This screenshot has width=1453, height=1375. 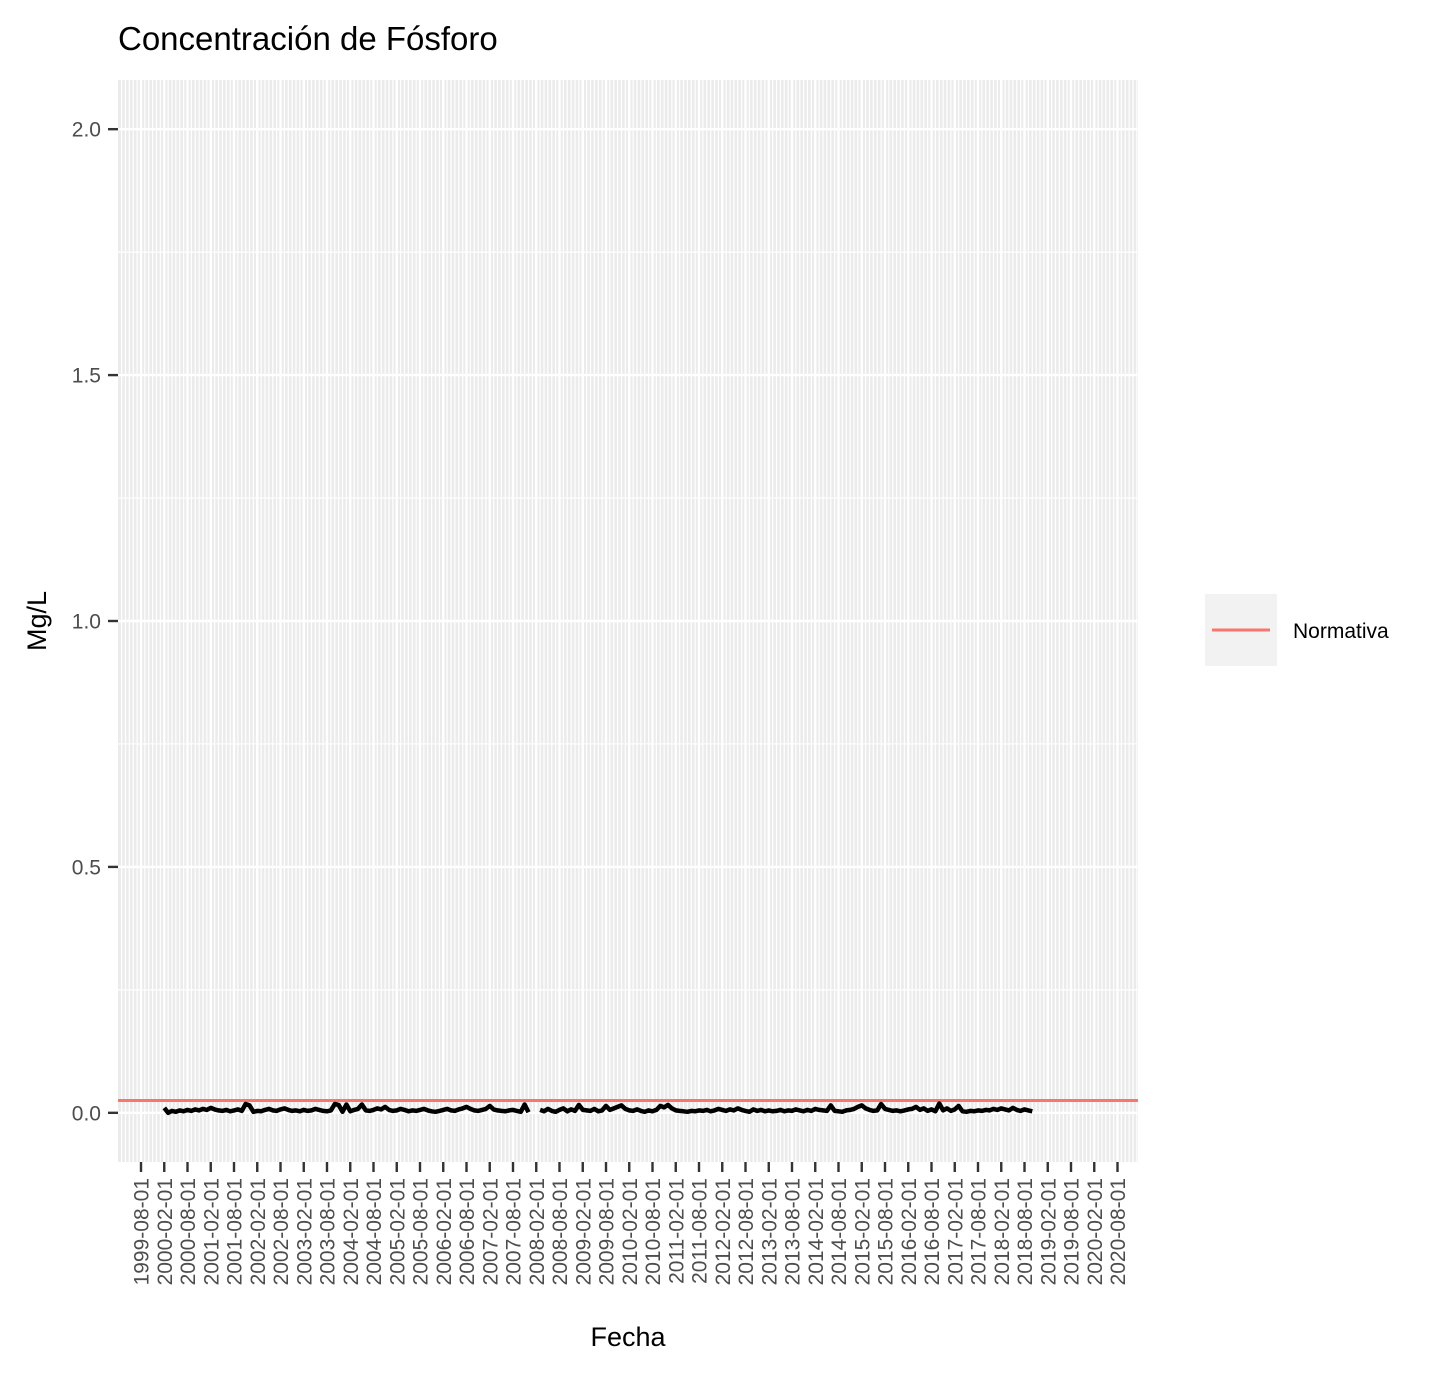 I want to click on x-tick-label: 2018-08-01, so click(x=1025, y=1231).